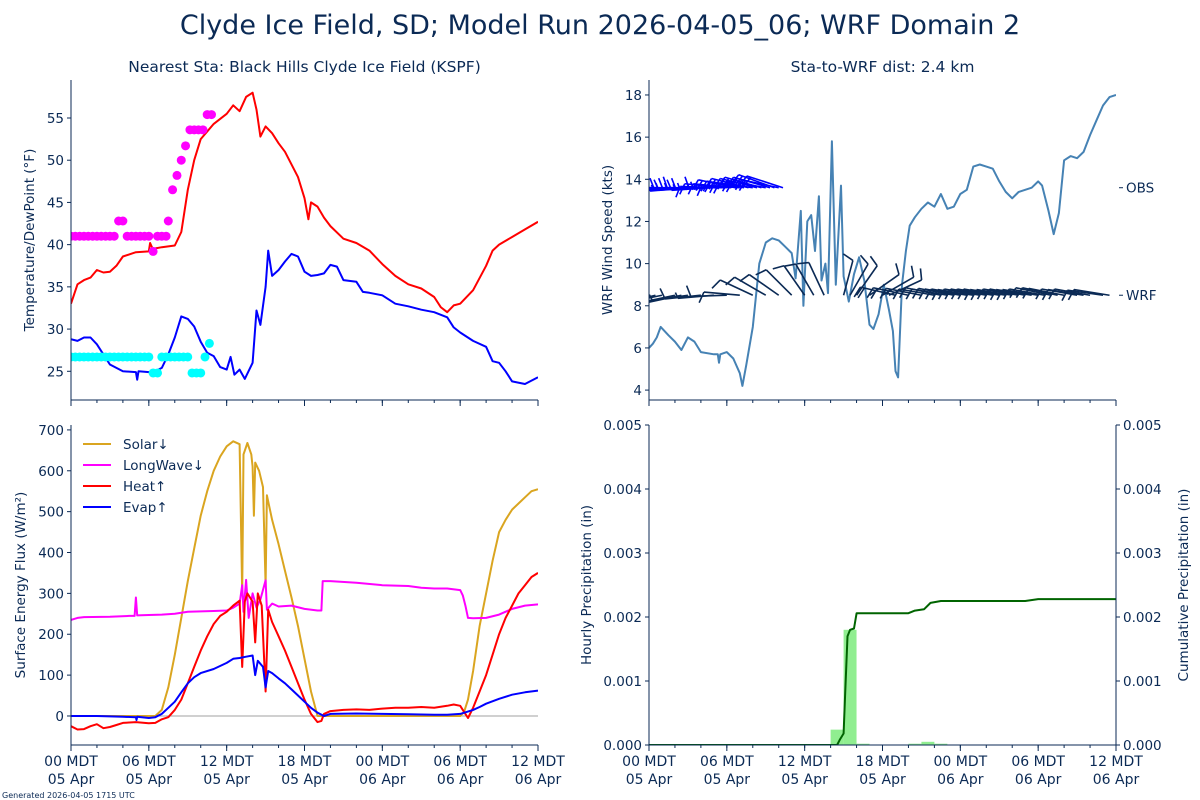 The width and height of the screenshot is (1200, 800). I want to click on plot-area-energy, so click(304, 585).